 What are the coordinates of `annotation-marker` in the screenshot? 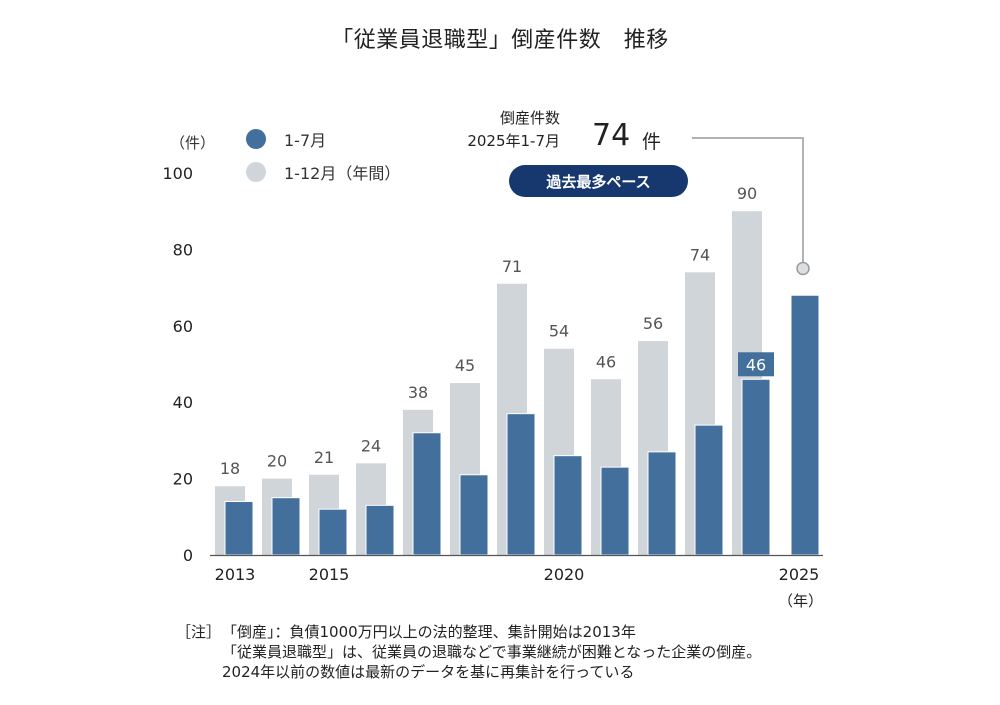 It's located at (803, 268).